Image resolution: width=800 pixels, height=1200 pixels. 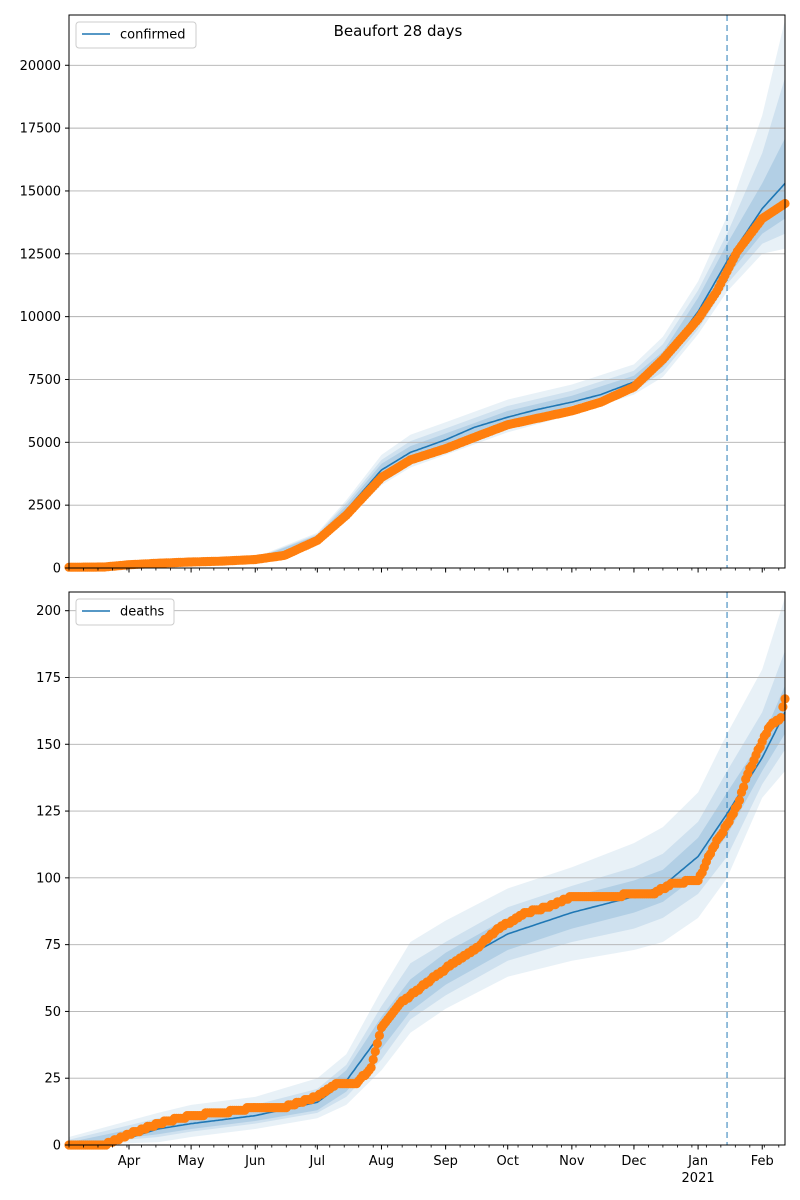 What do you see at coordinates (507, 1161) in the screenshot?
I see `x-tick-label: Oct` at bounding box center [507, 1161].